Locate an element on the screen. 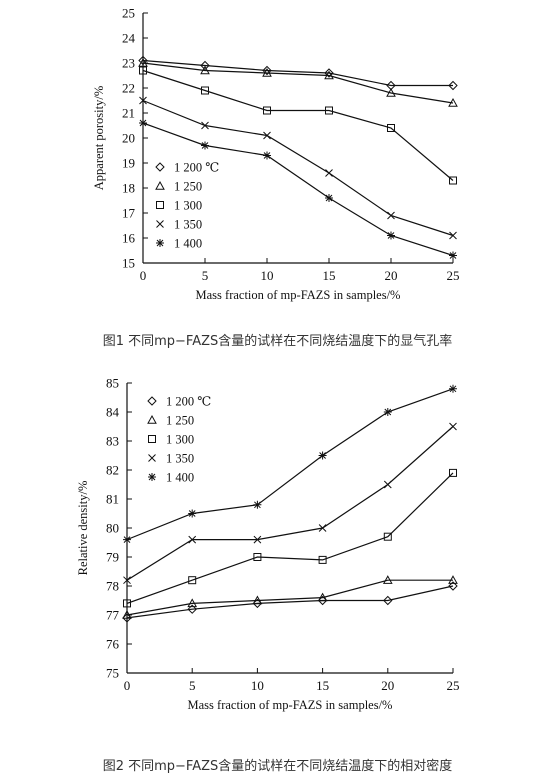 The width and height of the screenshot is (555, 774). y-tick-label: 83 is located at coordinates (112, 441).